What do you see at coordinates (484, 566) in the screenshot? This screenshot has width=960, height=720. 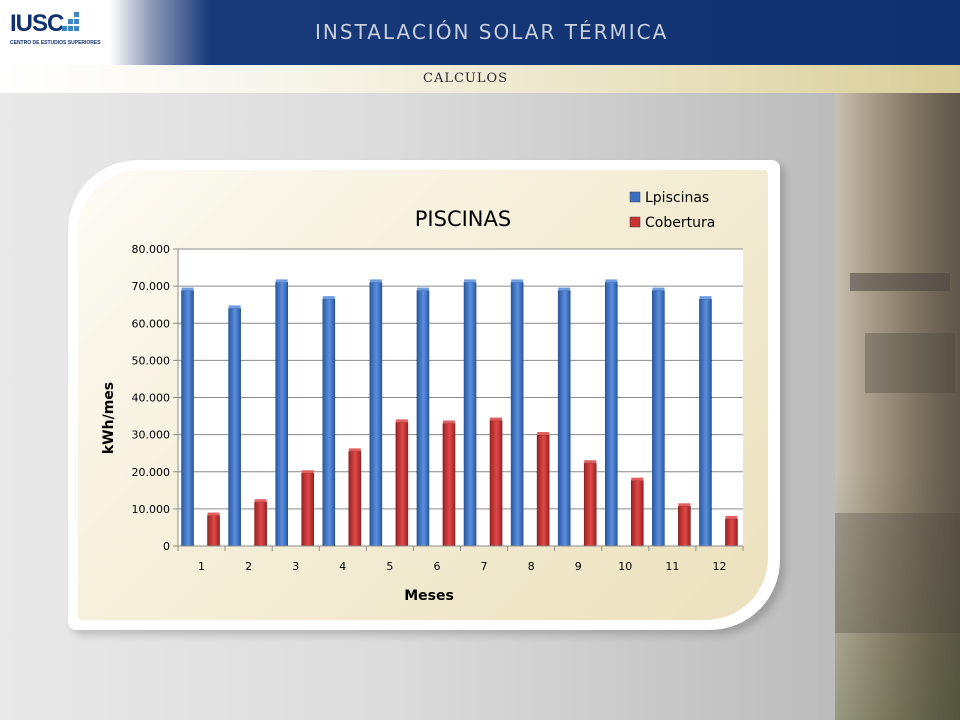 I see `x-tick-label: 7` at bounding box center [484, 566].